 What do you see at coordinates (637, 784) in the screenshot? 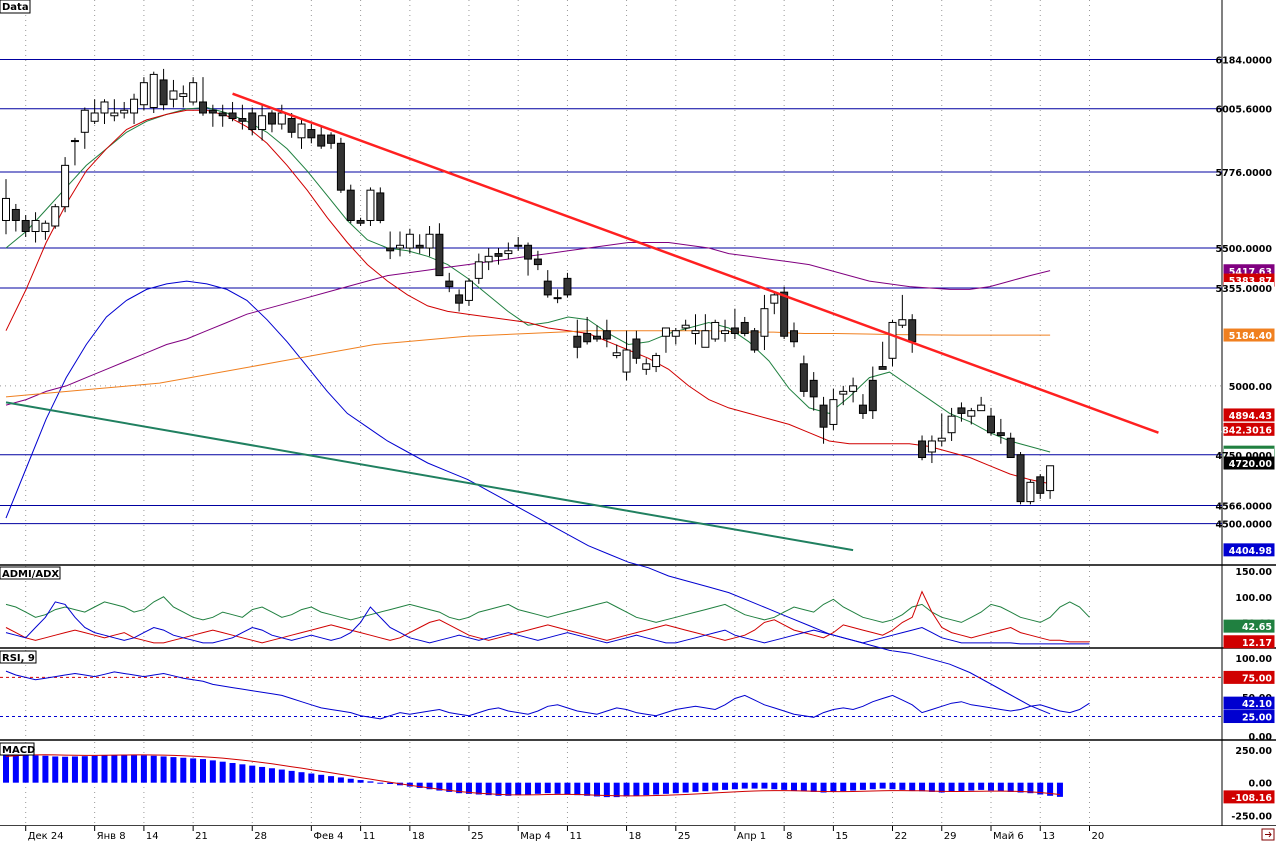
I see `macd-panel: 250.00 0.00 -250.00 -108.16 MACD` at bounding box center [637, 784].